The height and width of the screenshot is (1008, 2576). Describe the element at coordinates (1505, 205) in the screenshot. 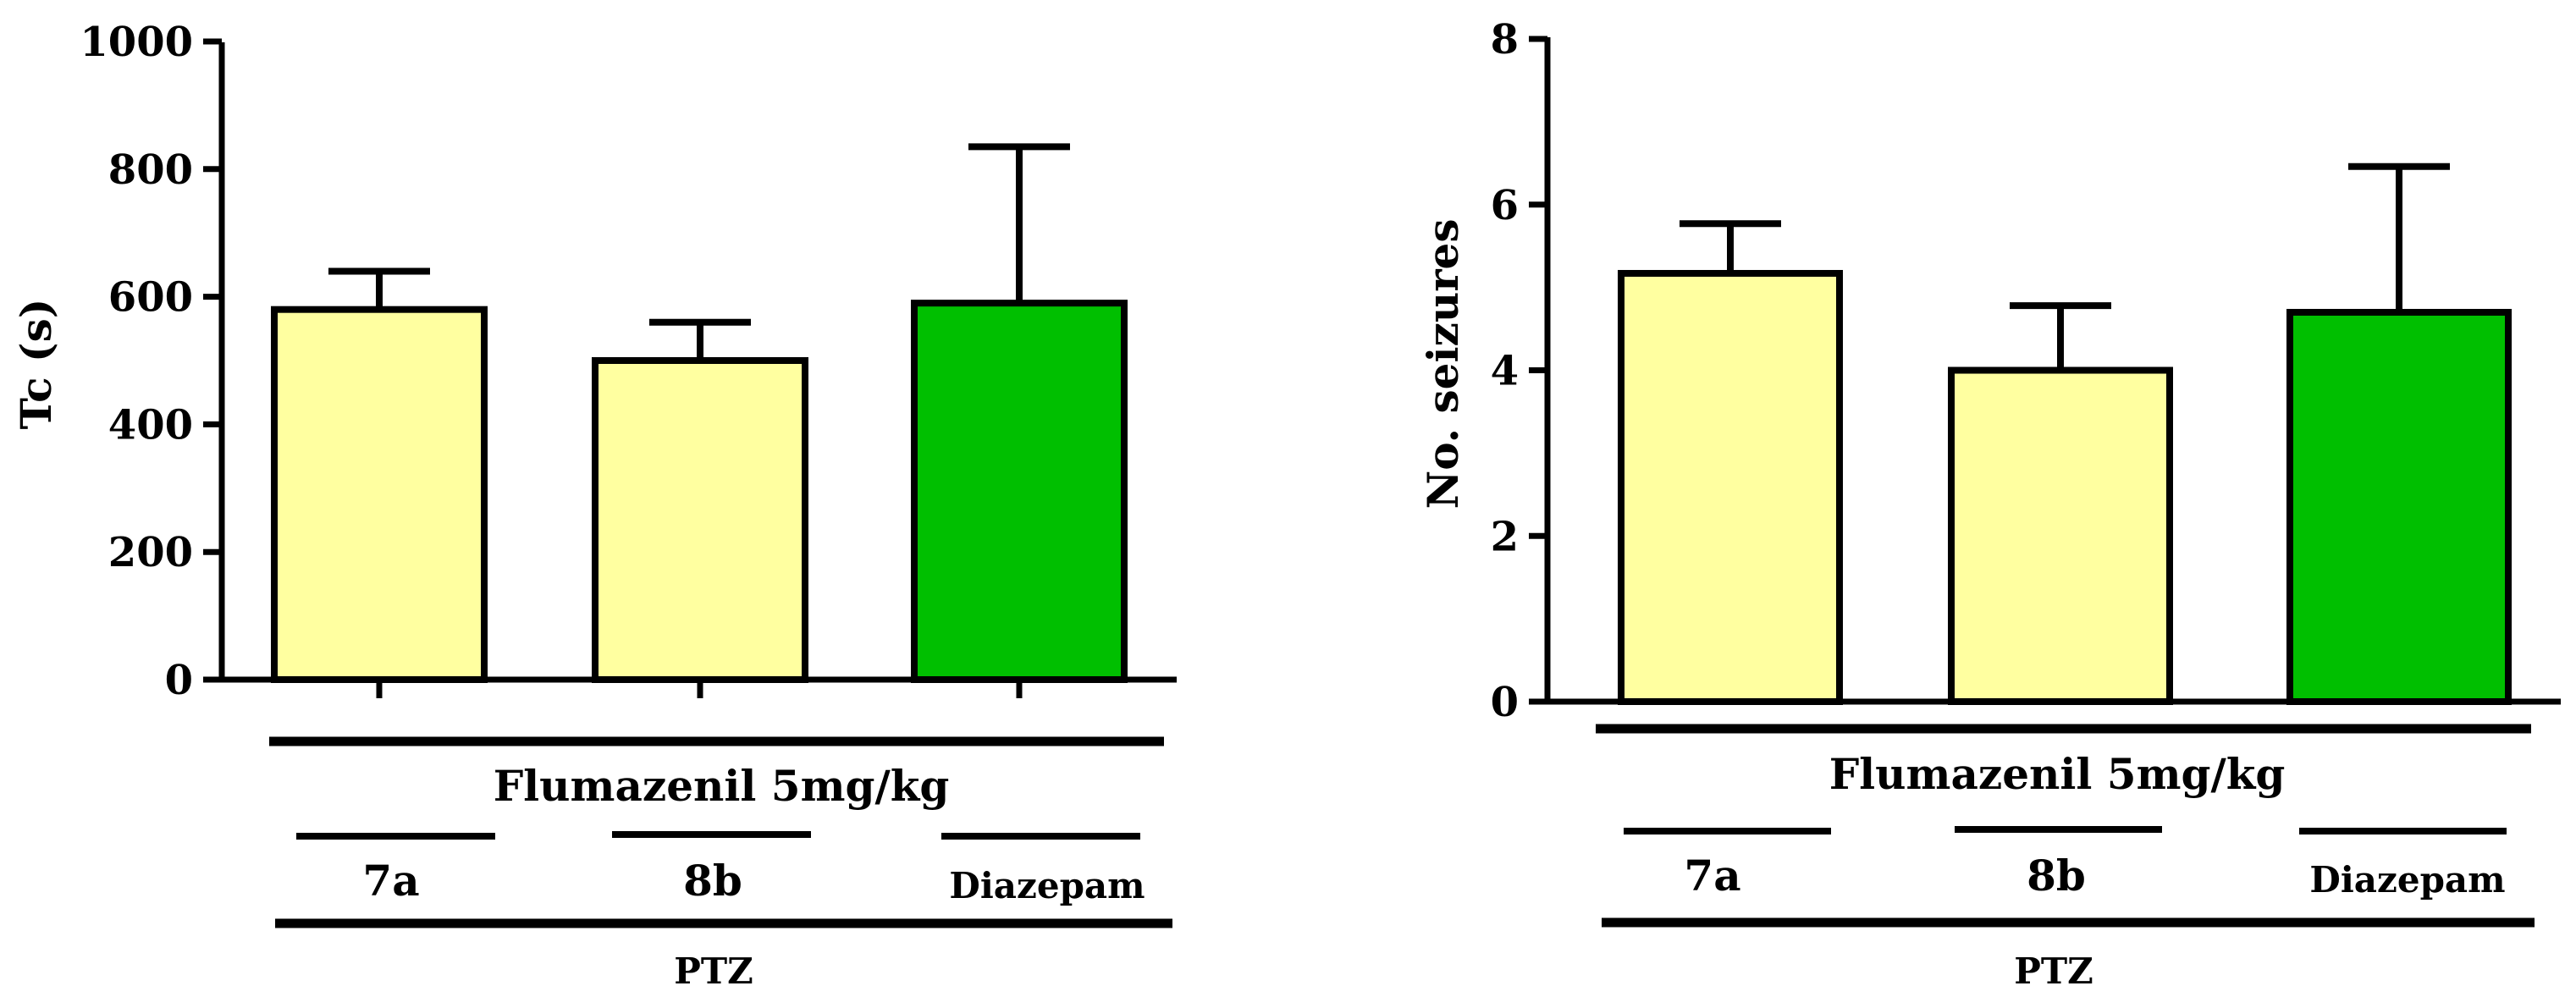

I see `seizures-y-tick-label: 6` at that location.